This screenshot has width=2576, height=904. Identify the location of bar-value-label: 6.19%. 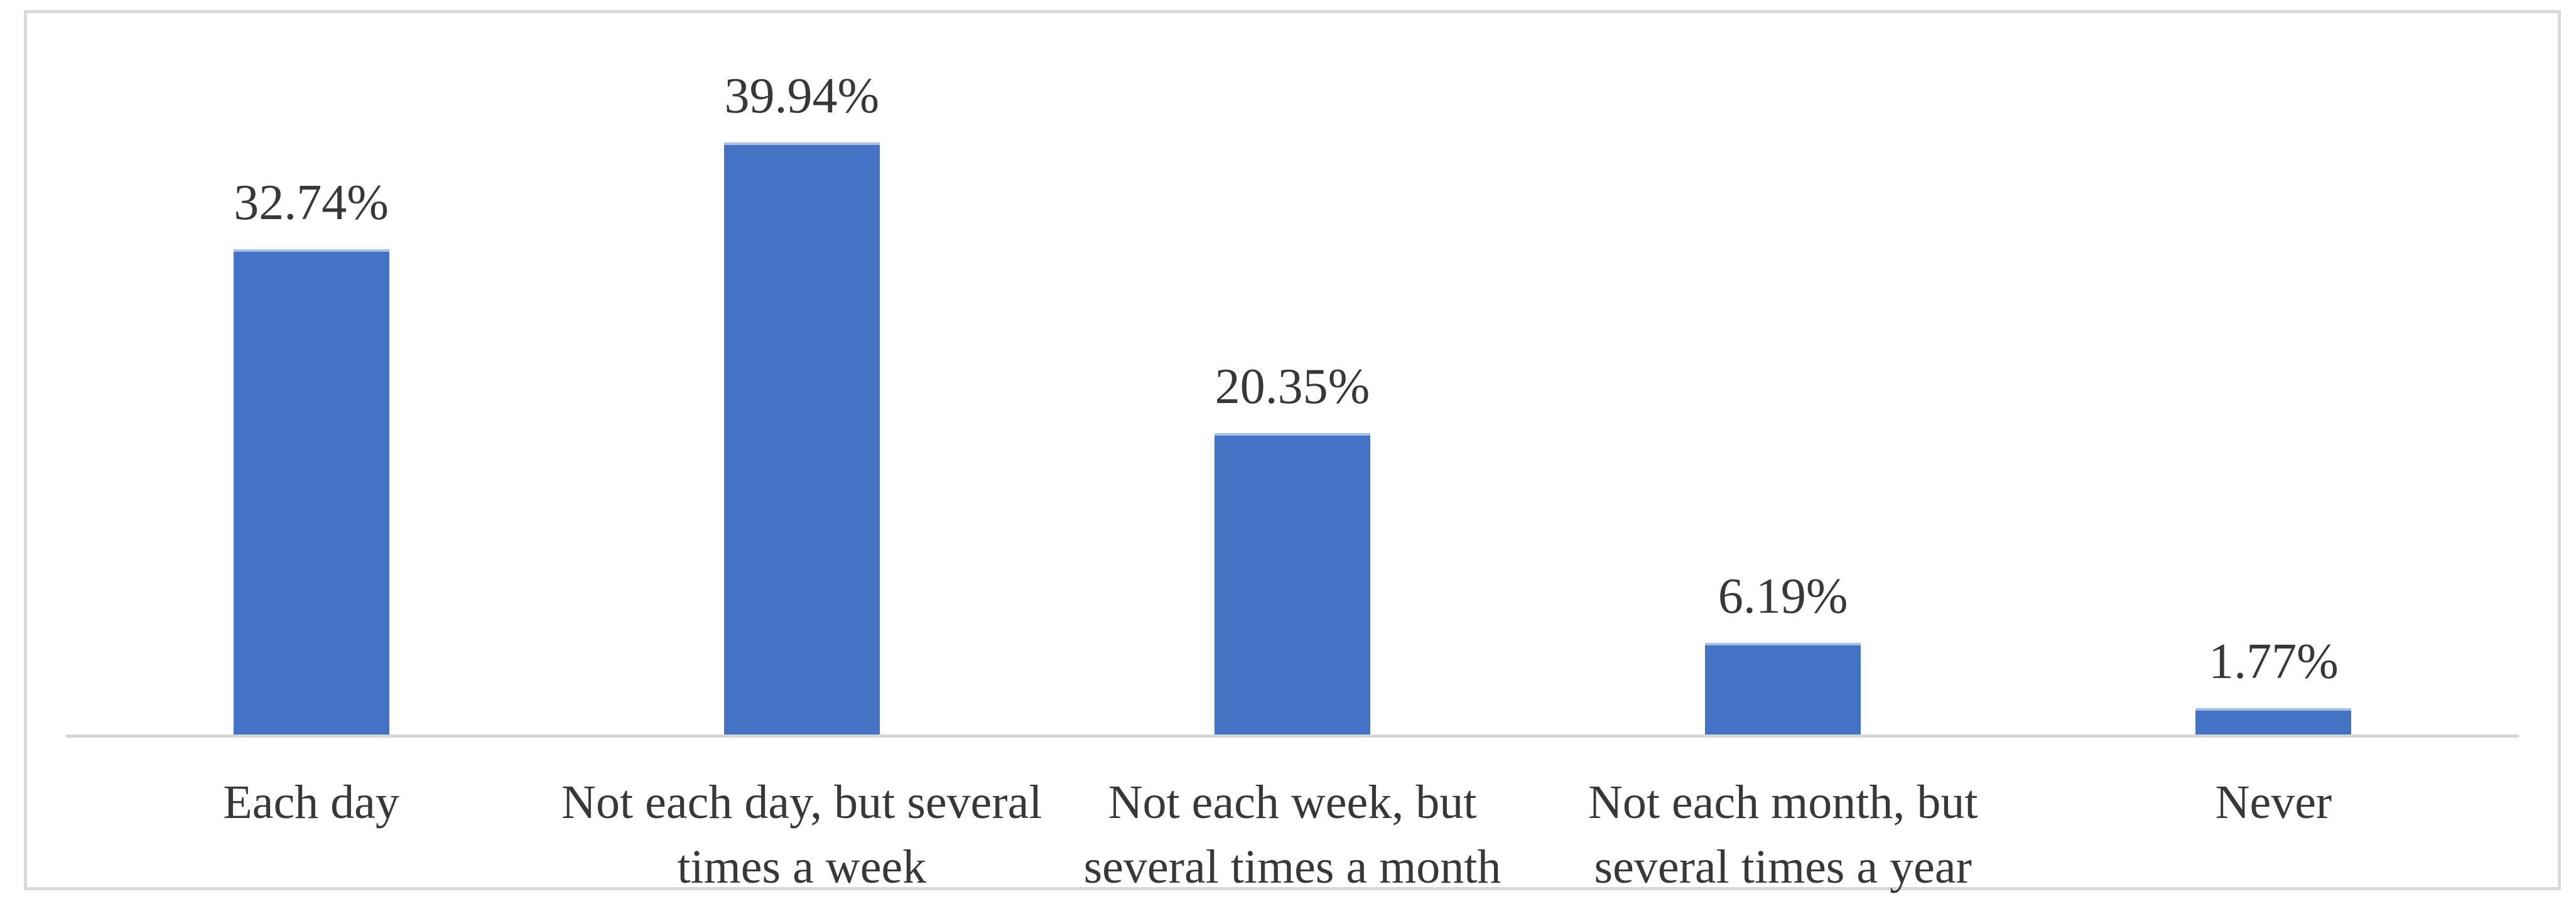
(1783, 596).